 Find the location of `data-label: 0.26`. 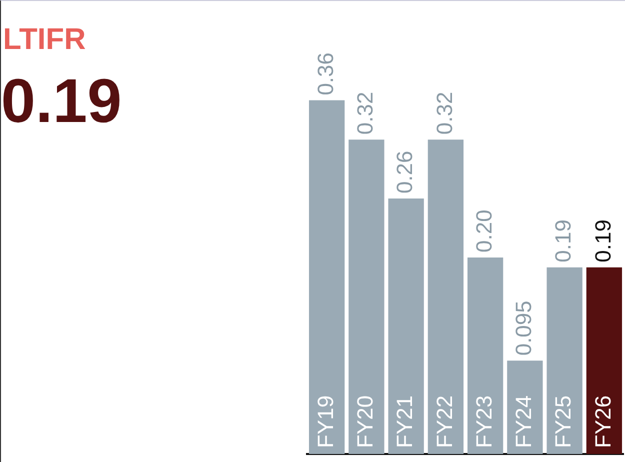

data-label: 0.26 is located at coordinates (405, 172).